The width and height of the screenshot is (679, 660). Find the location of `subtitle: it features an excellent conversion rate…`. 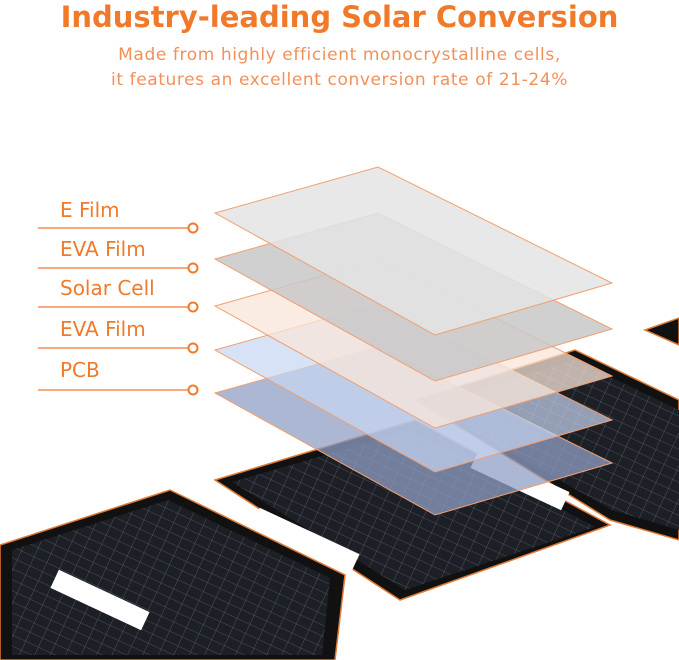

subtitle: it features an excellent conversion rate… is located at coordinates (339, 80).